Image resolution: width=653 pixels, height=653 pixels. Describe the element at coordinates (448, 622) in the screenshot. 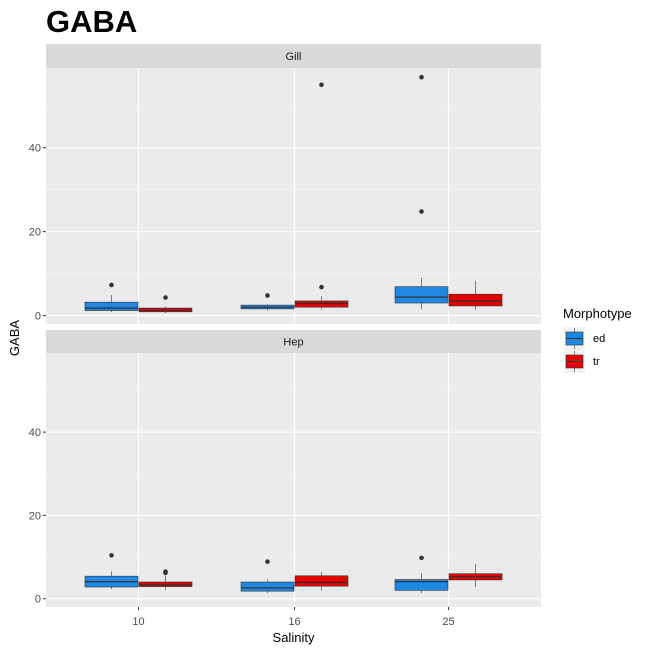

I see `x-tick-label: 25` at that location.